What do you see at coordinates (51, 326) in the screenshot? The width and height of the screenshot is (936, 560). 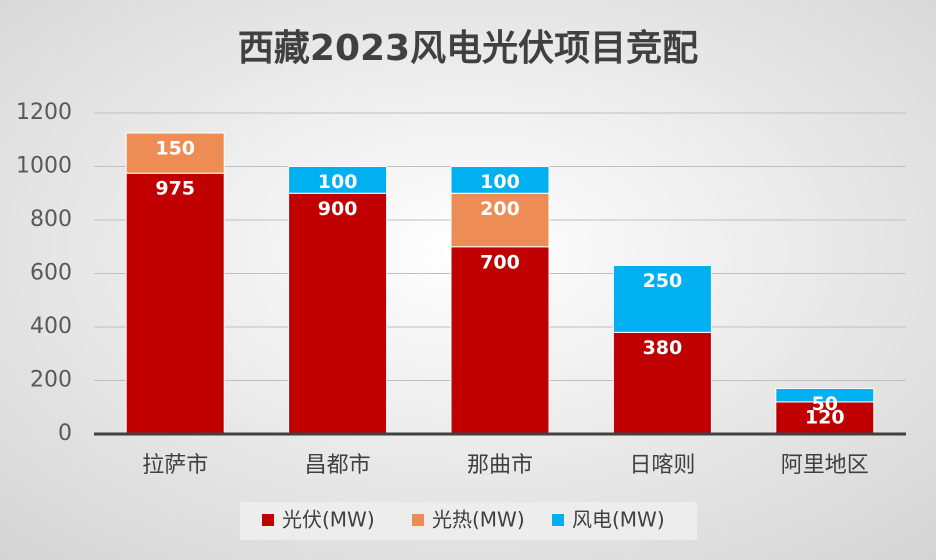 I see `y-tick-label: 400` at bounding box center [51, 326].